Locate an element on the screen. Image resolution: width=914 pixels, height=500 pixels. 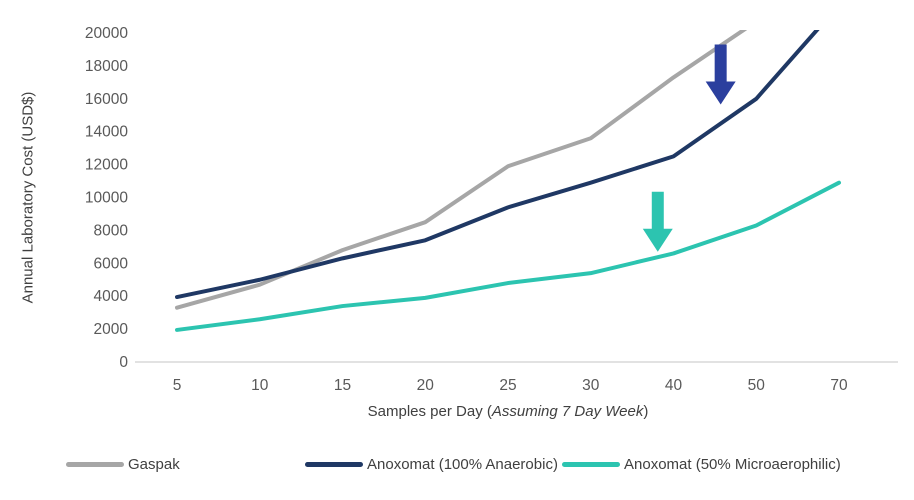
y-tick-label: 14000 is located at coordinates (106, 132).